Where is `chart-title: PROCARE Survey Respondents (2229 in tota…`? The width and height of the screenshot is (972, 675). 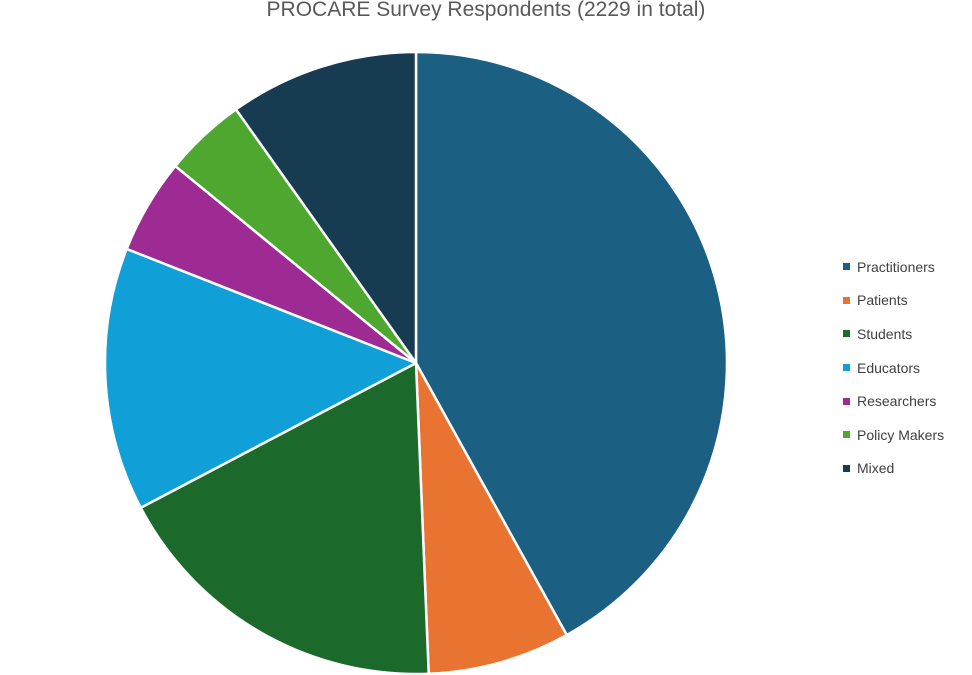 chart-title: PROCARE Survey Respondents (2229 in tota… is located at coordinates (486, 10).